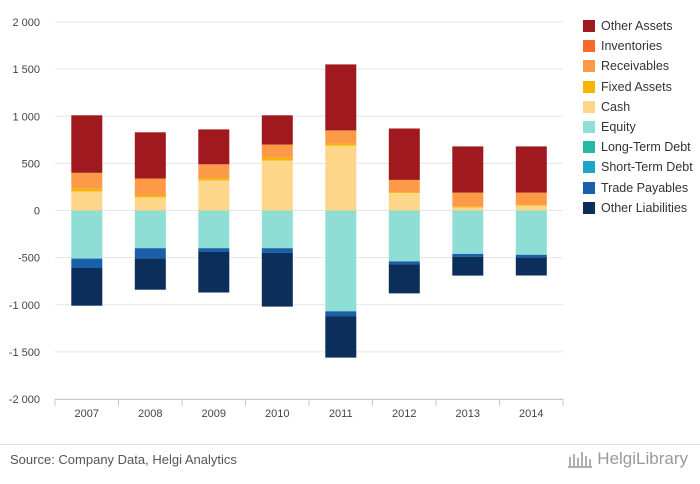  I want to click on bar-segment-receivables-2009, so click(214, 171).